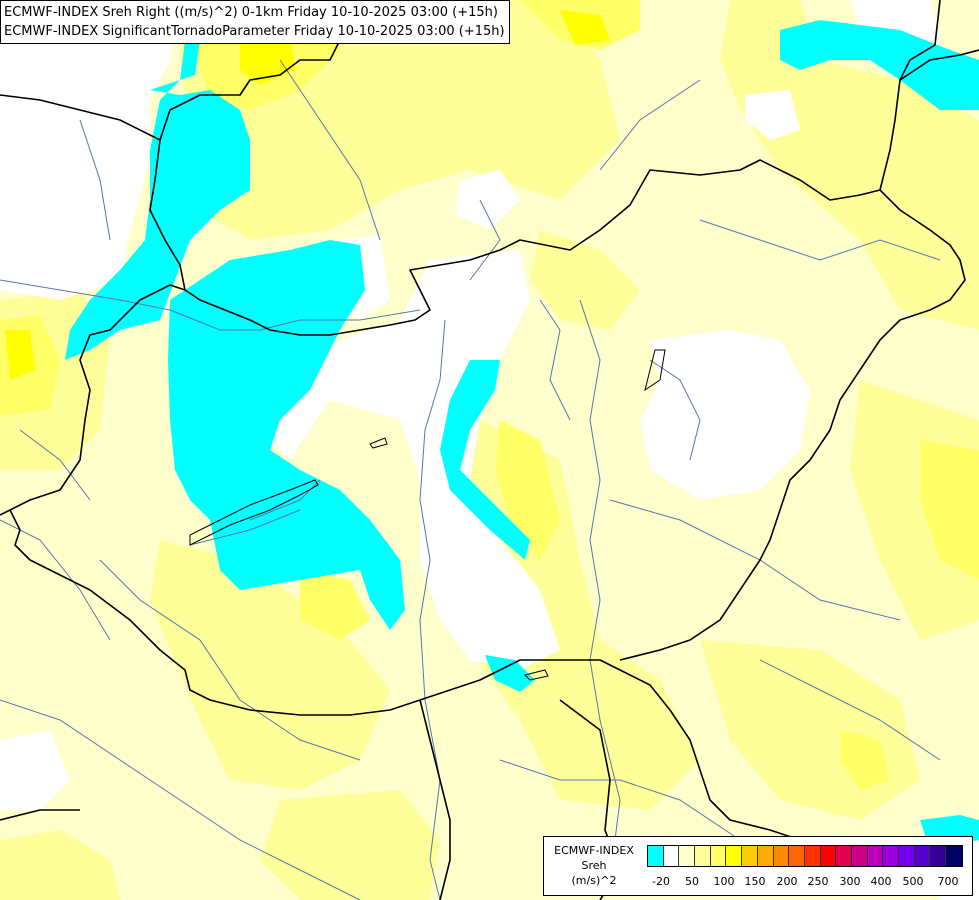 The width and height of the screenshot is (979, 900). Describe the element at coordinates (594, 880) in the screenshot. I see `legend-title-line3: (m/s)^2` at that location.